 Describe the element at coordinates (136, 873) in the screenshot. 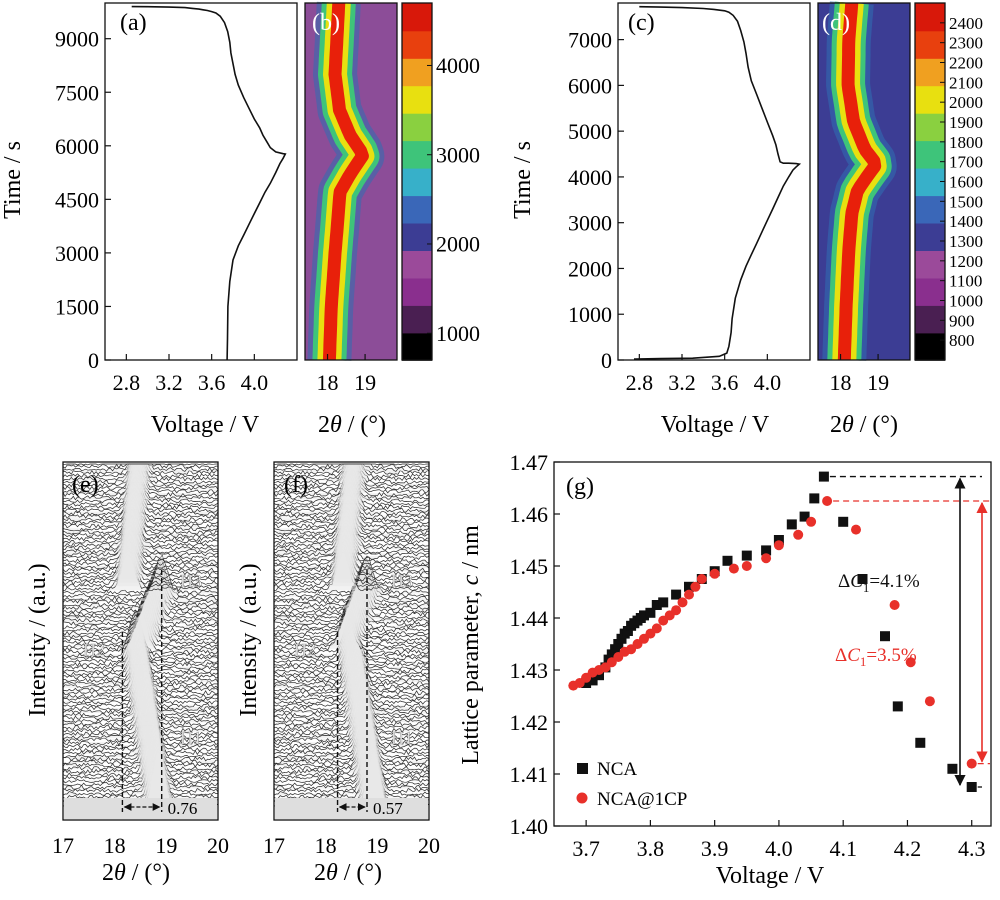

I see `panel-e-xlabel: 2θ / (°)` at that location.